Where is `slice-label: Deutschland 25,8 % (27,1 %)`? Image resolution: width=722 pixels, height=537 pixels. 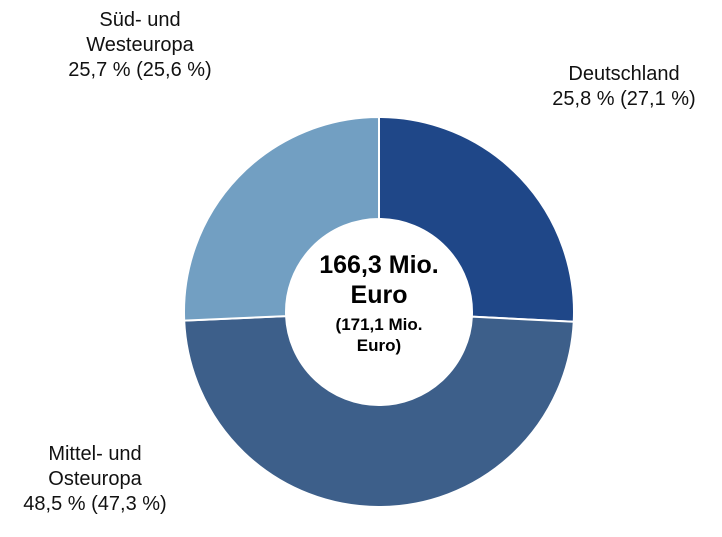
slice-label: Deutschland 25,8 % (27,1 %) is located at coordinates (615, 87).